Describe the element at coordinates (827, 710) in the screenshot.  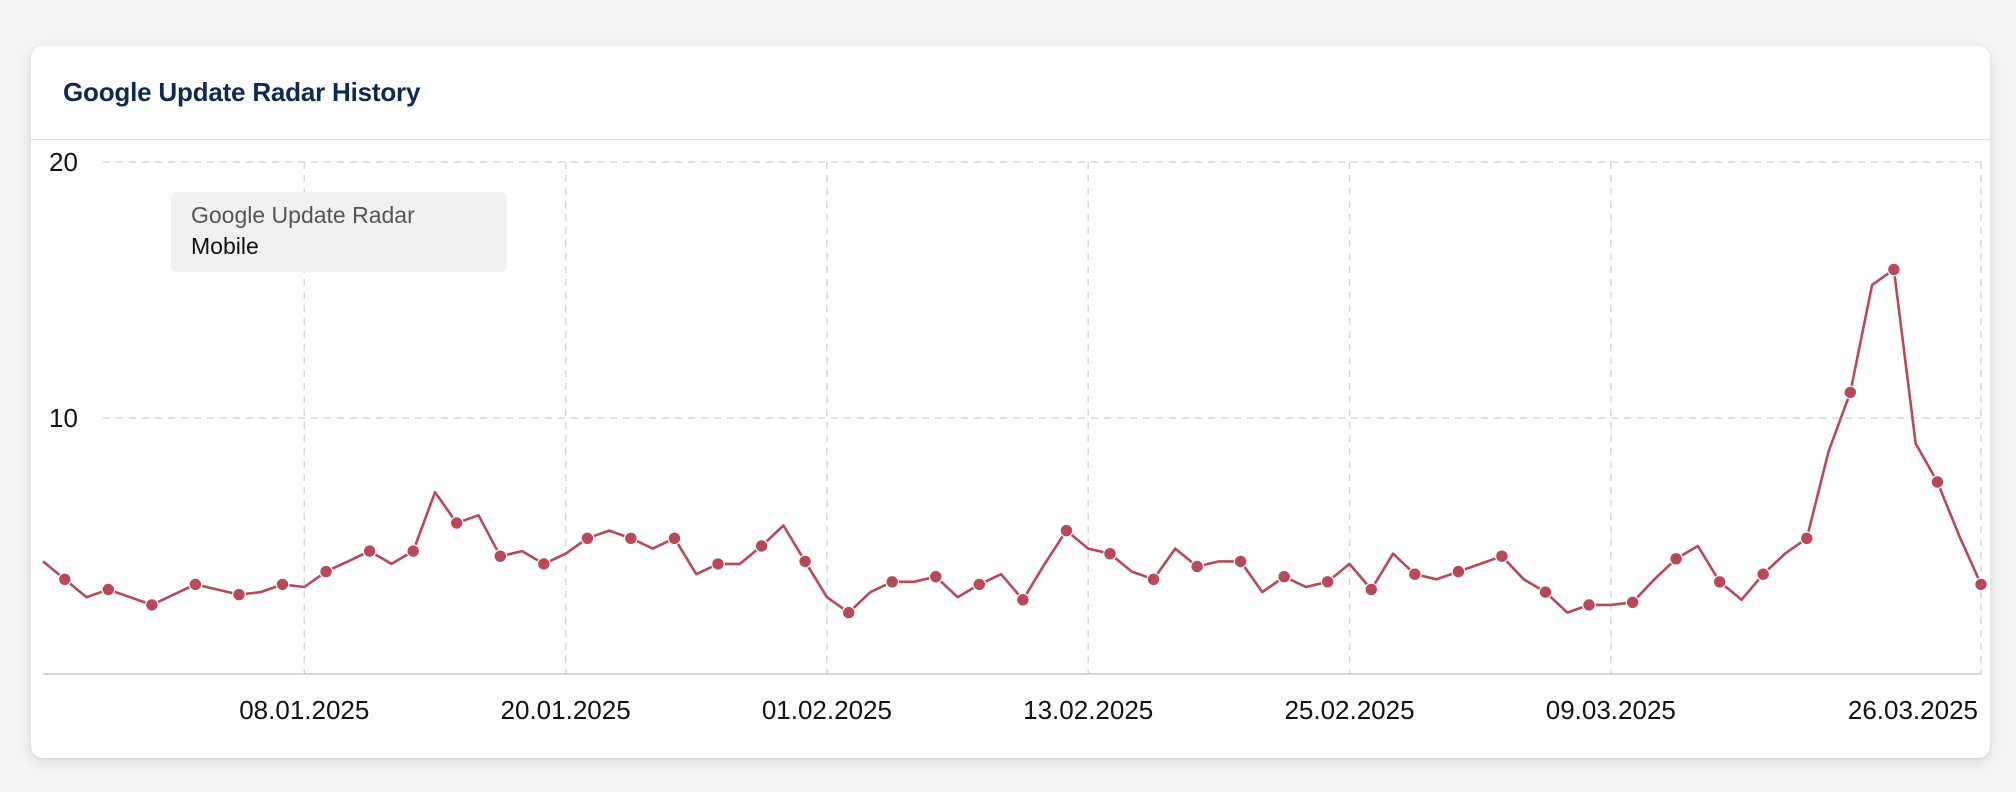
I see `x-tick-label: 01.02.2025` at that location.